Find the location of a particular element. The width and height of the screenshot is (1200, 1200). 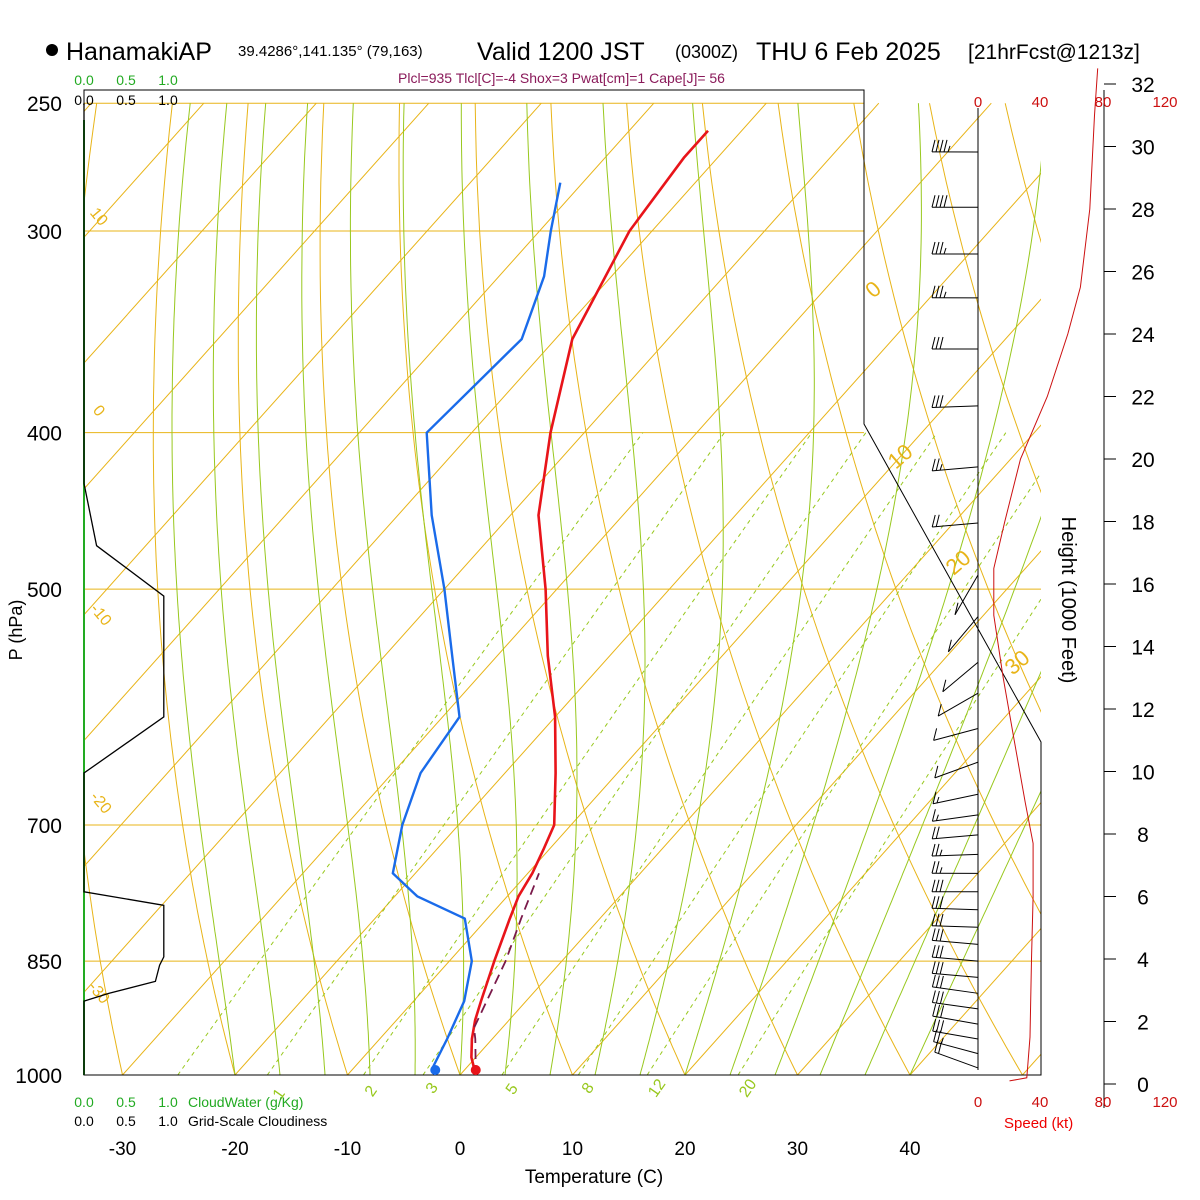

wind-barb-half-feather is located at coordinates (938, 800).